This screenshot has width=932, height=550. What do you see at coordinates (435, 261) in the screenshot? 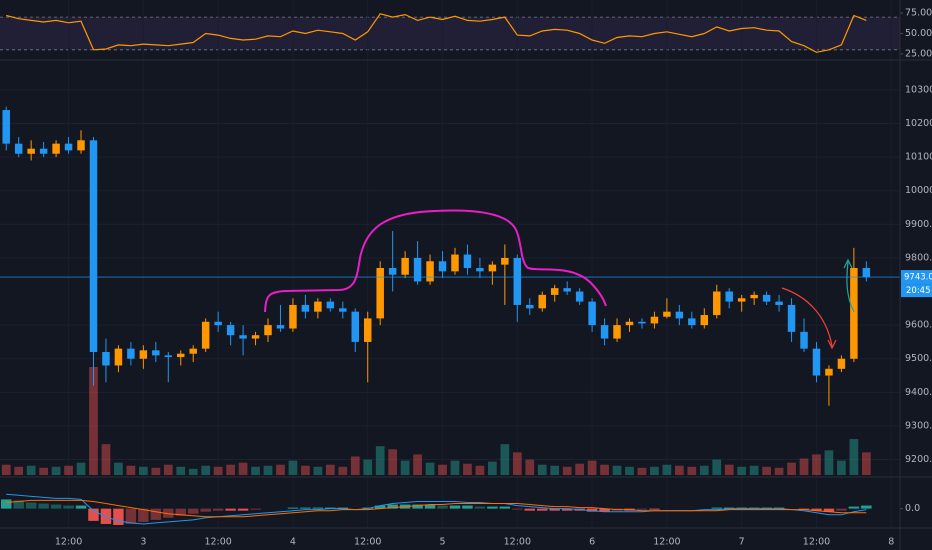
I see `annotation-curve` at bounding box center [435, 261].